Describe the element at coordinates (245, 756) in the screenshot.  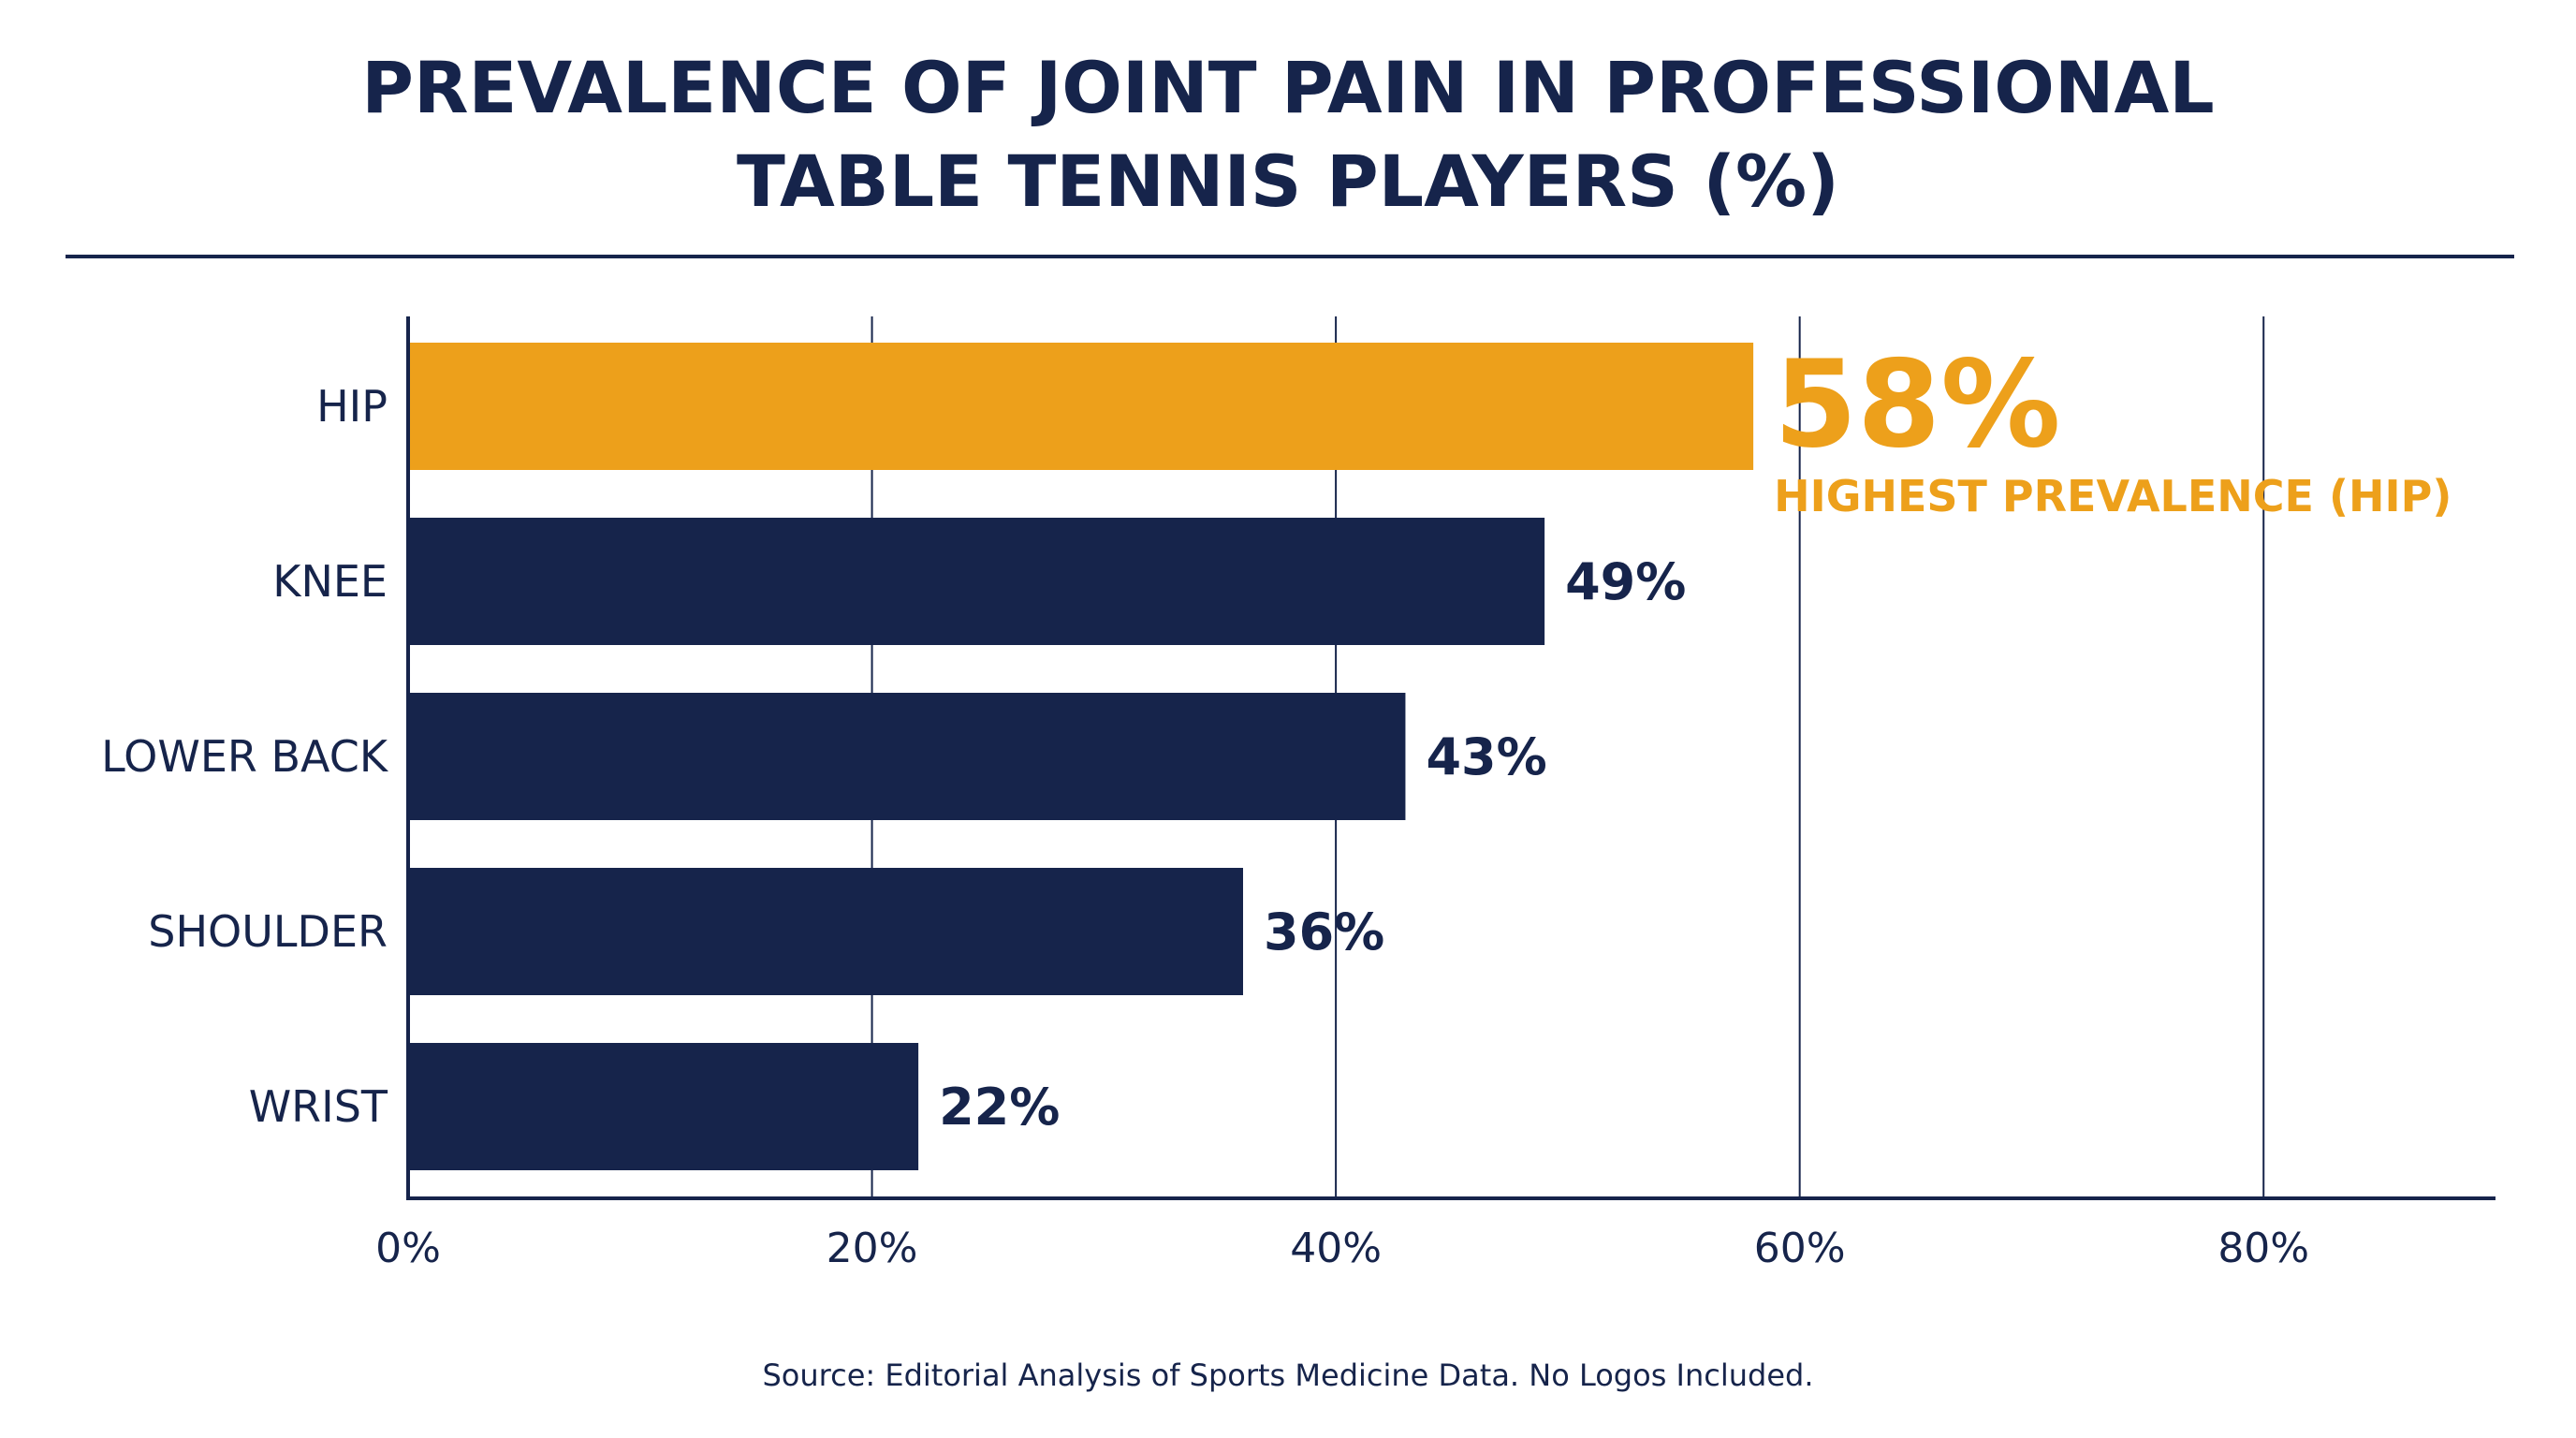
I see `category-label: LOWER BACK` at that location.